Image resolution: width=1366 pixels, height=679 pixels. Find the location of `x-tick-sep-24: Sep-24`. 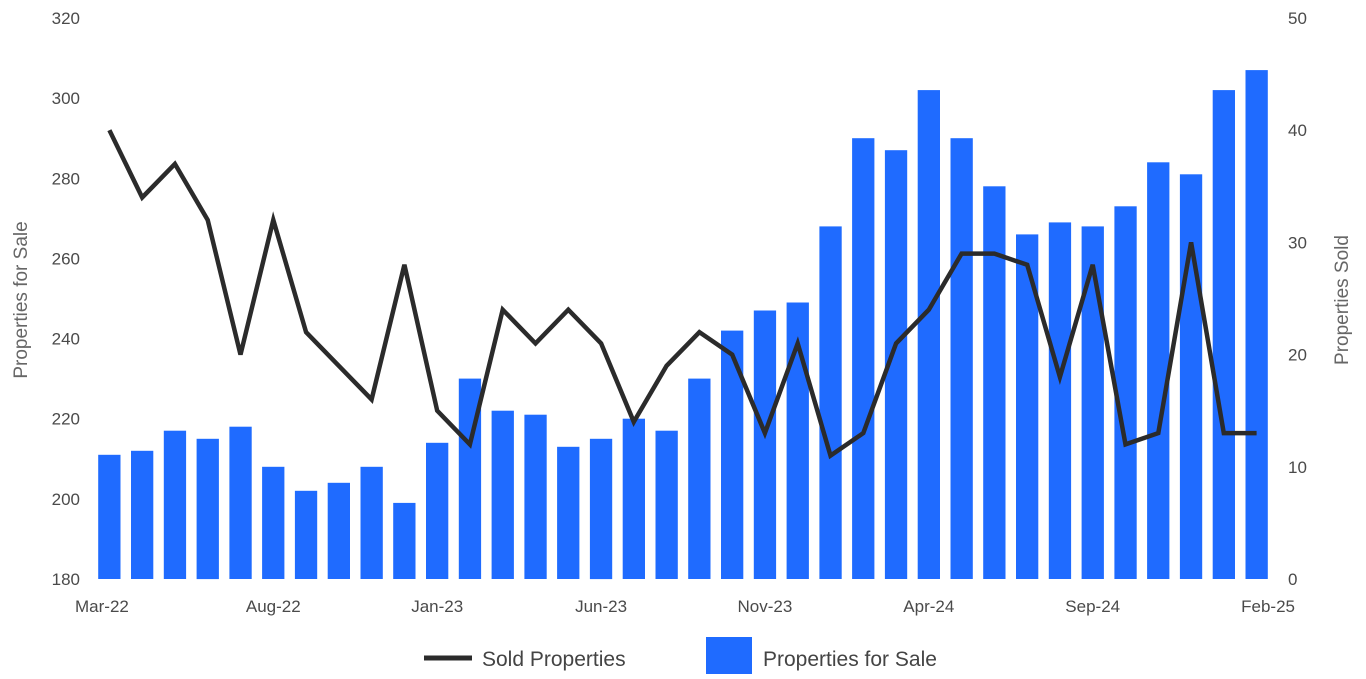

x-tick-sep-24: Sep-24 is located at coordinates (1092, 606).